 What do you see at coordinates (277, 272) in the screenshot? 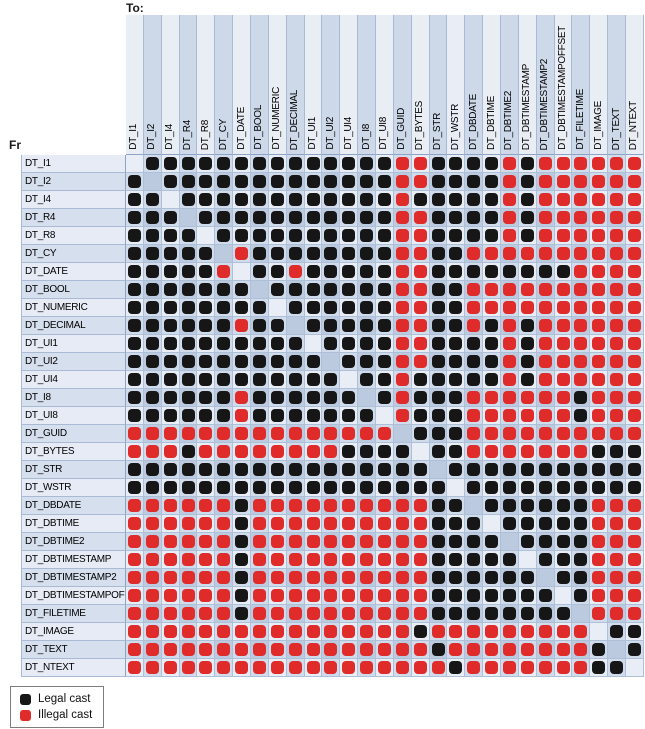
I see `cell-DT_DATE-to-DT_NUMERIC` at bounding box center [277, 272].